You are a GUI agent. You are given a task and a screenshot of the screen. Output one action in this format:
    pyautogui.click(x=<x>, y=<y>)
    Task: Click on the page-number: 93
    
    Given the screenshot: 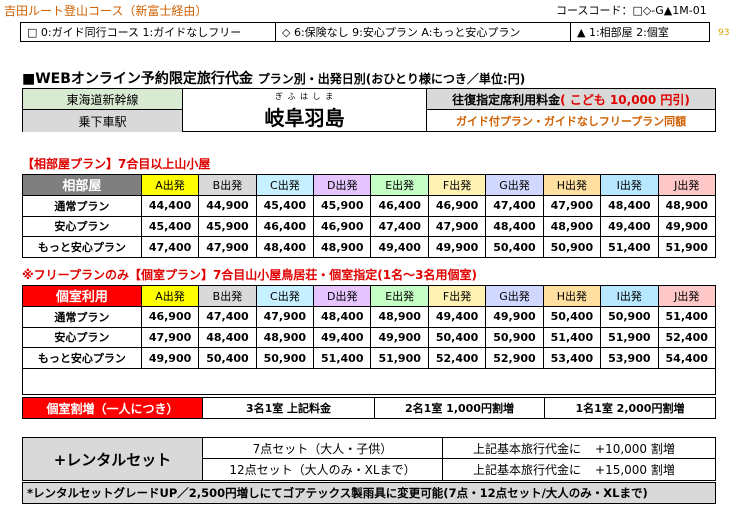 What is the action you would take?
    pyautogui.click(x=724, y=33)
    